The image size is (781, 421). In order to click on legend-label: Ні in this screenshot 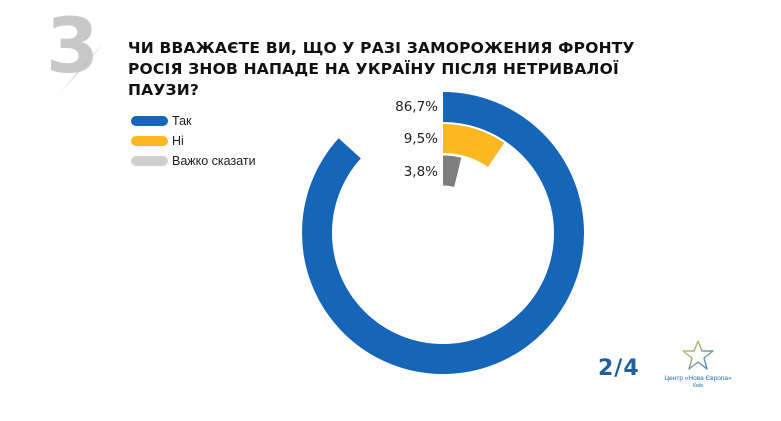, I will do `click(178, 141)`.